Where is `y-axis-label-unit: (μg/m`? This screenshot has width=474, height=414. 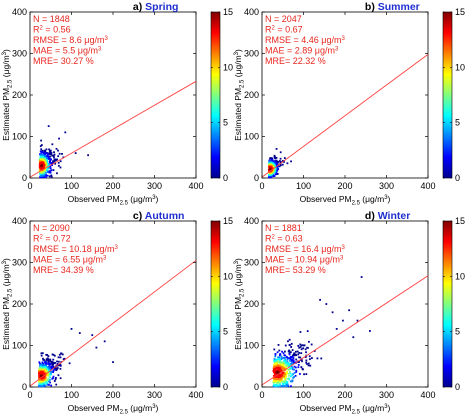
y-axis-label-unit: (μg/m is located at coordinates (238, 276).